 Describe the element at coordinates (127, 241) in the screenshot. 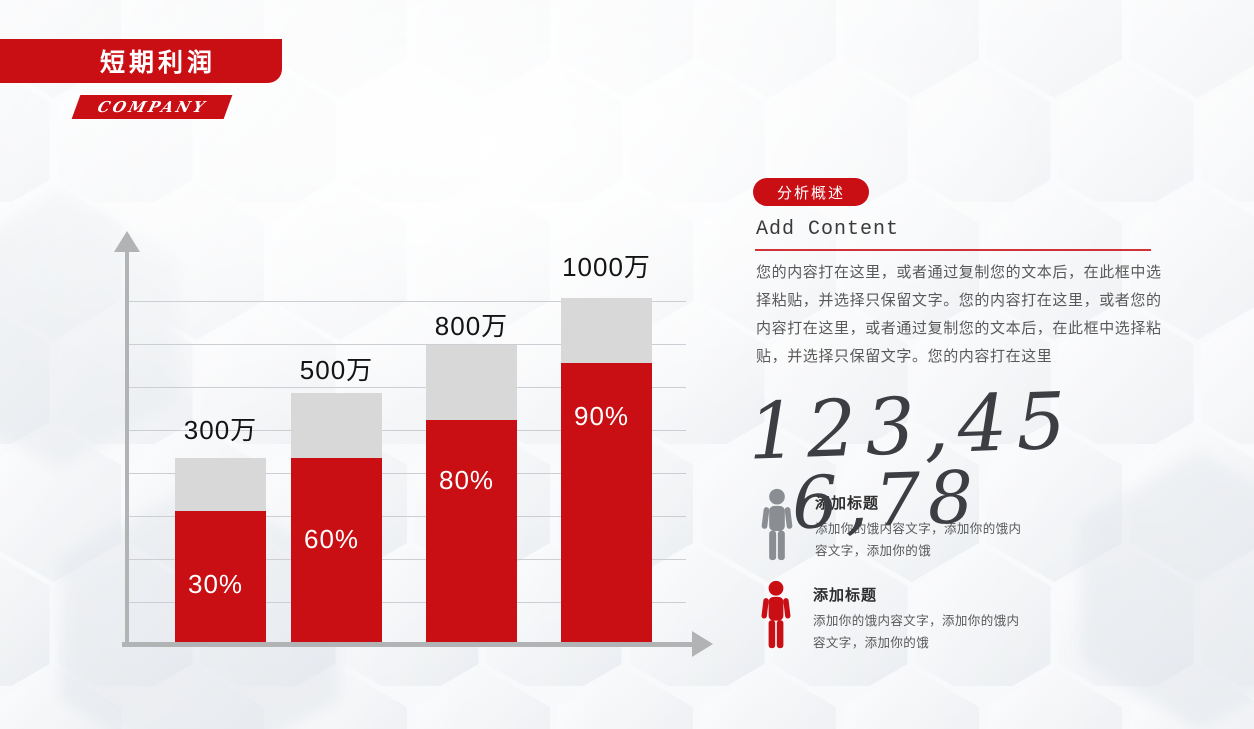

I see `y-axis-arrow-icon` at that location.